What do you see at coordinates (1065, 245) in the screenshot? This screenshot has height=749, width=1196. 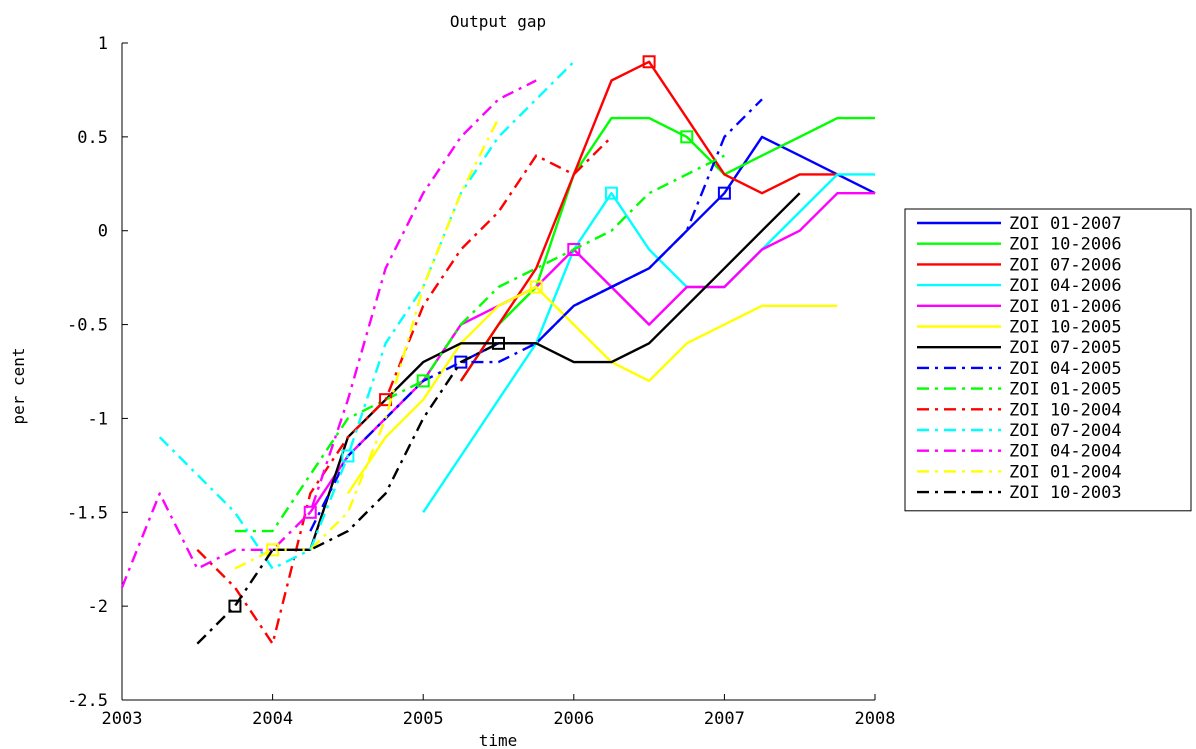 I see `legend-label-1: ZOI 10-2006` at bounding box center [1065, 245].